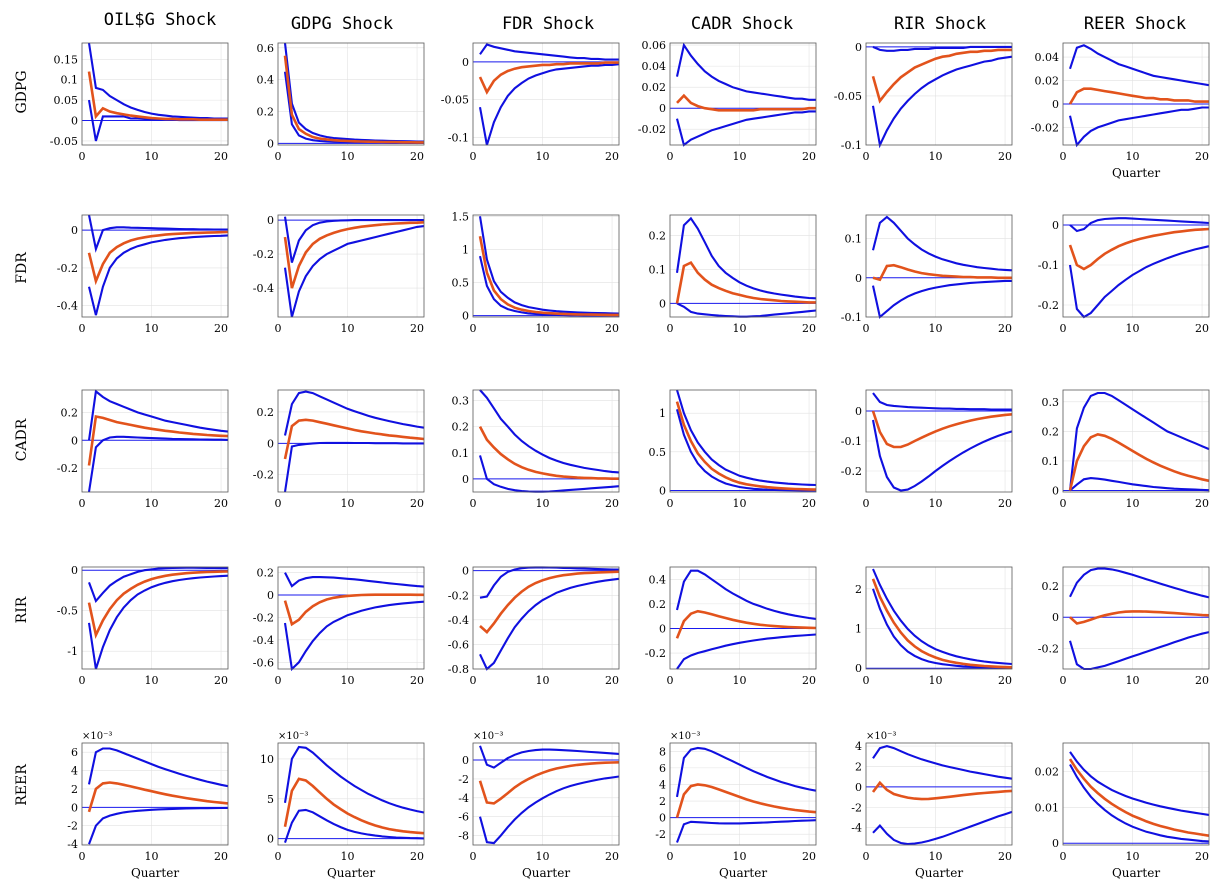  What do you see at coordinates (1048, 649) in the screenshot?
I see `panel-r3-c5-ytick-0: -0.2` at bounding box center [1048, 649].